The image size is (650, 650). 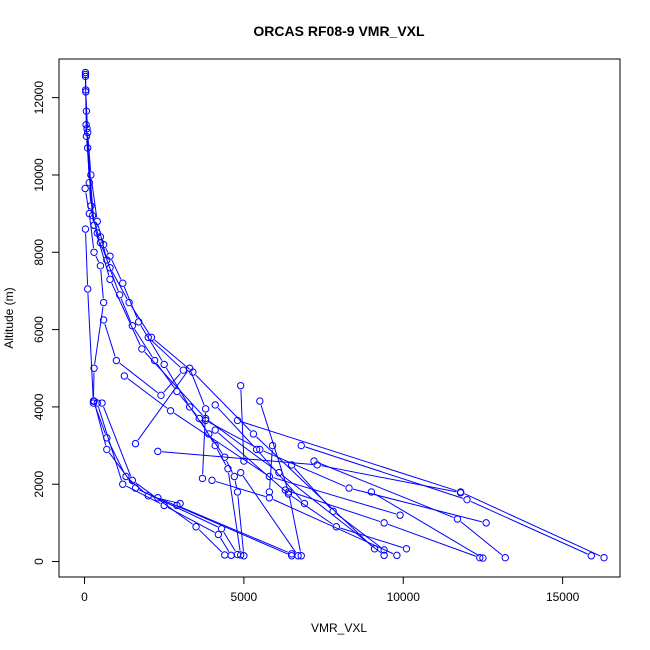 What do you see at coordinates (404, 597) in the screenshot?
I see `x-tick-label: 10000` at bounding box center [404, 597].